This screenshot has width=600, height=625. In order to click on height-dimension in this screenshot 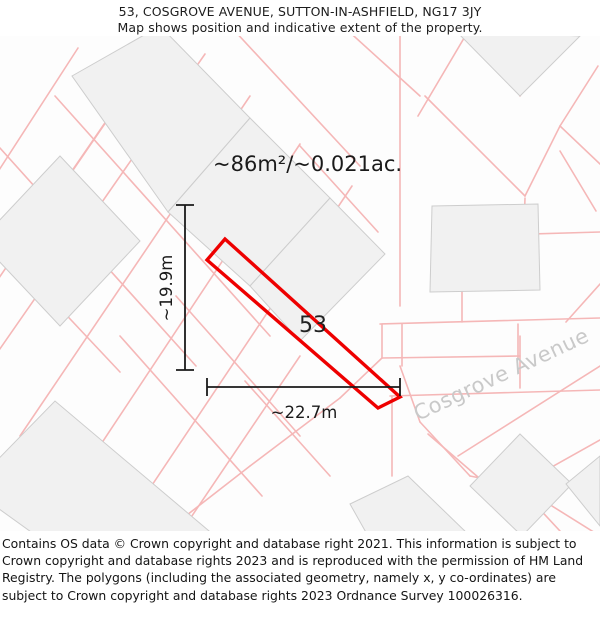, I will do `click(185, 287)`.